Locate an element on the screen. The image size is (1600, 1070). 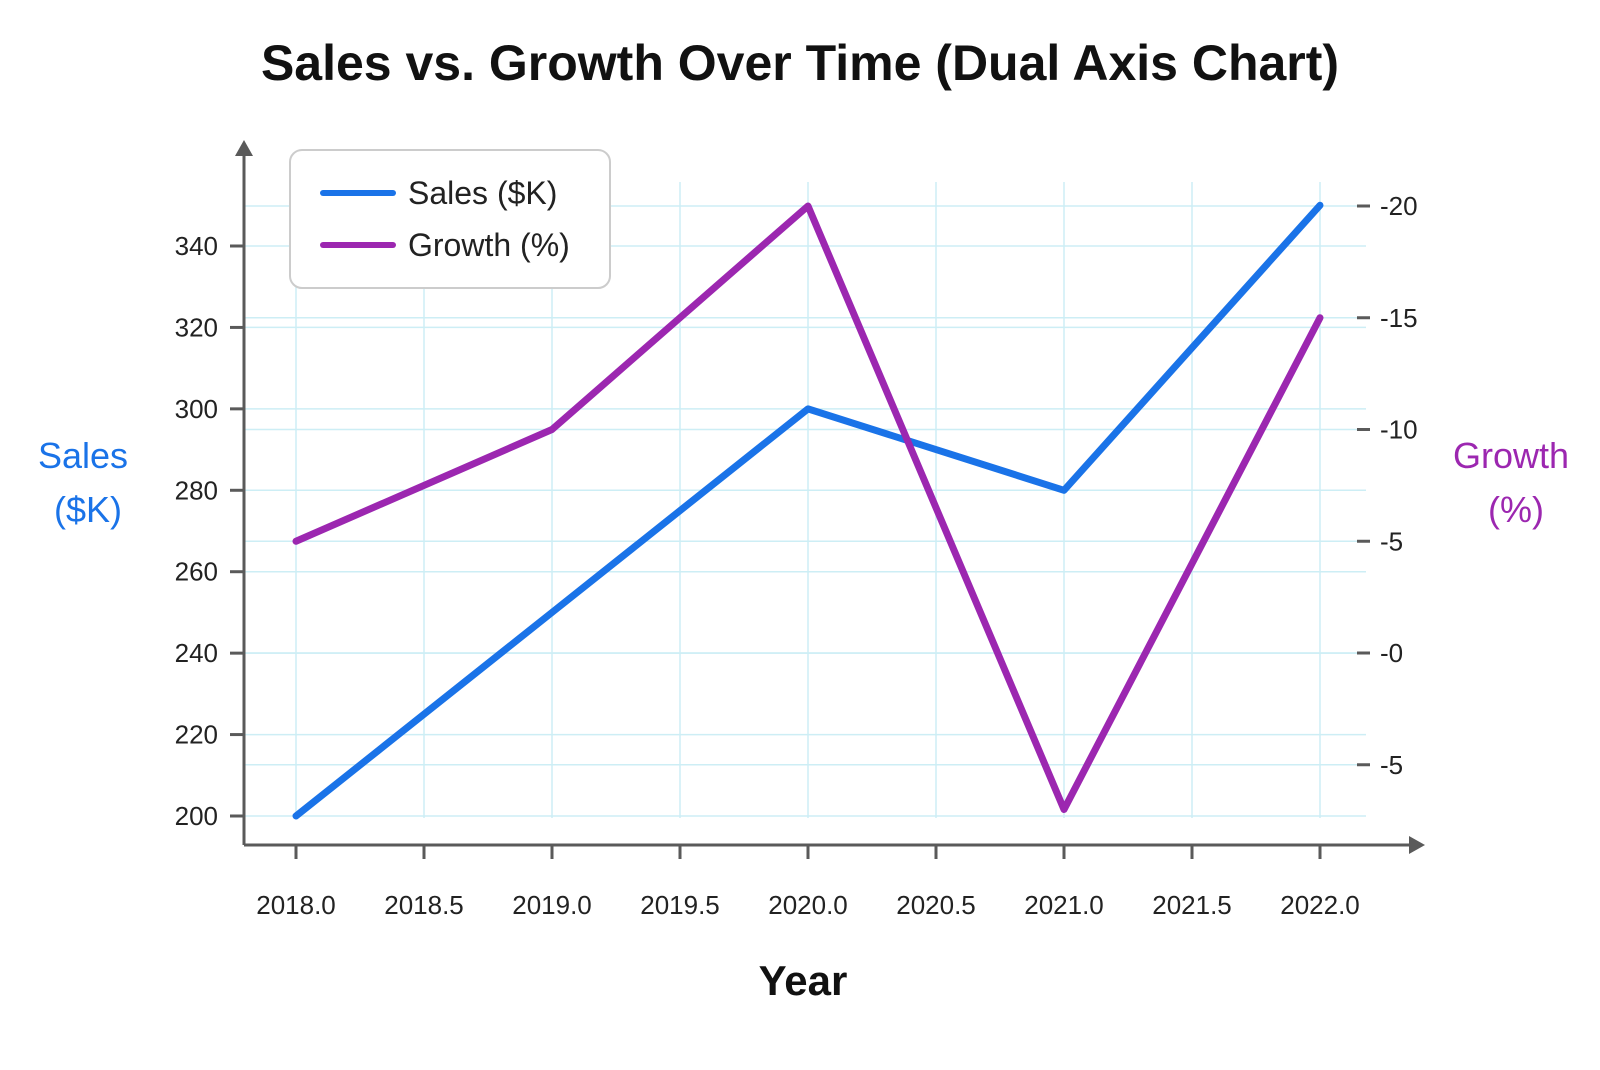
legend-label: Sales ($K) is located at coordinates (482, 193).